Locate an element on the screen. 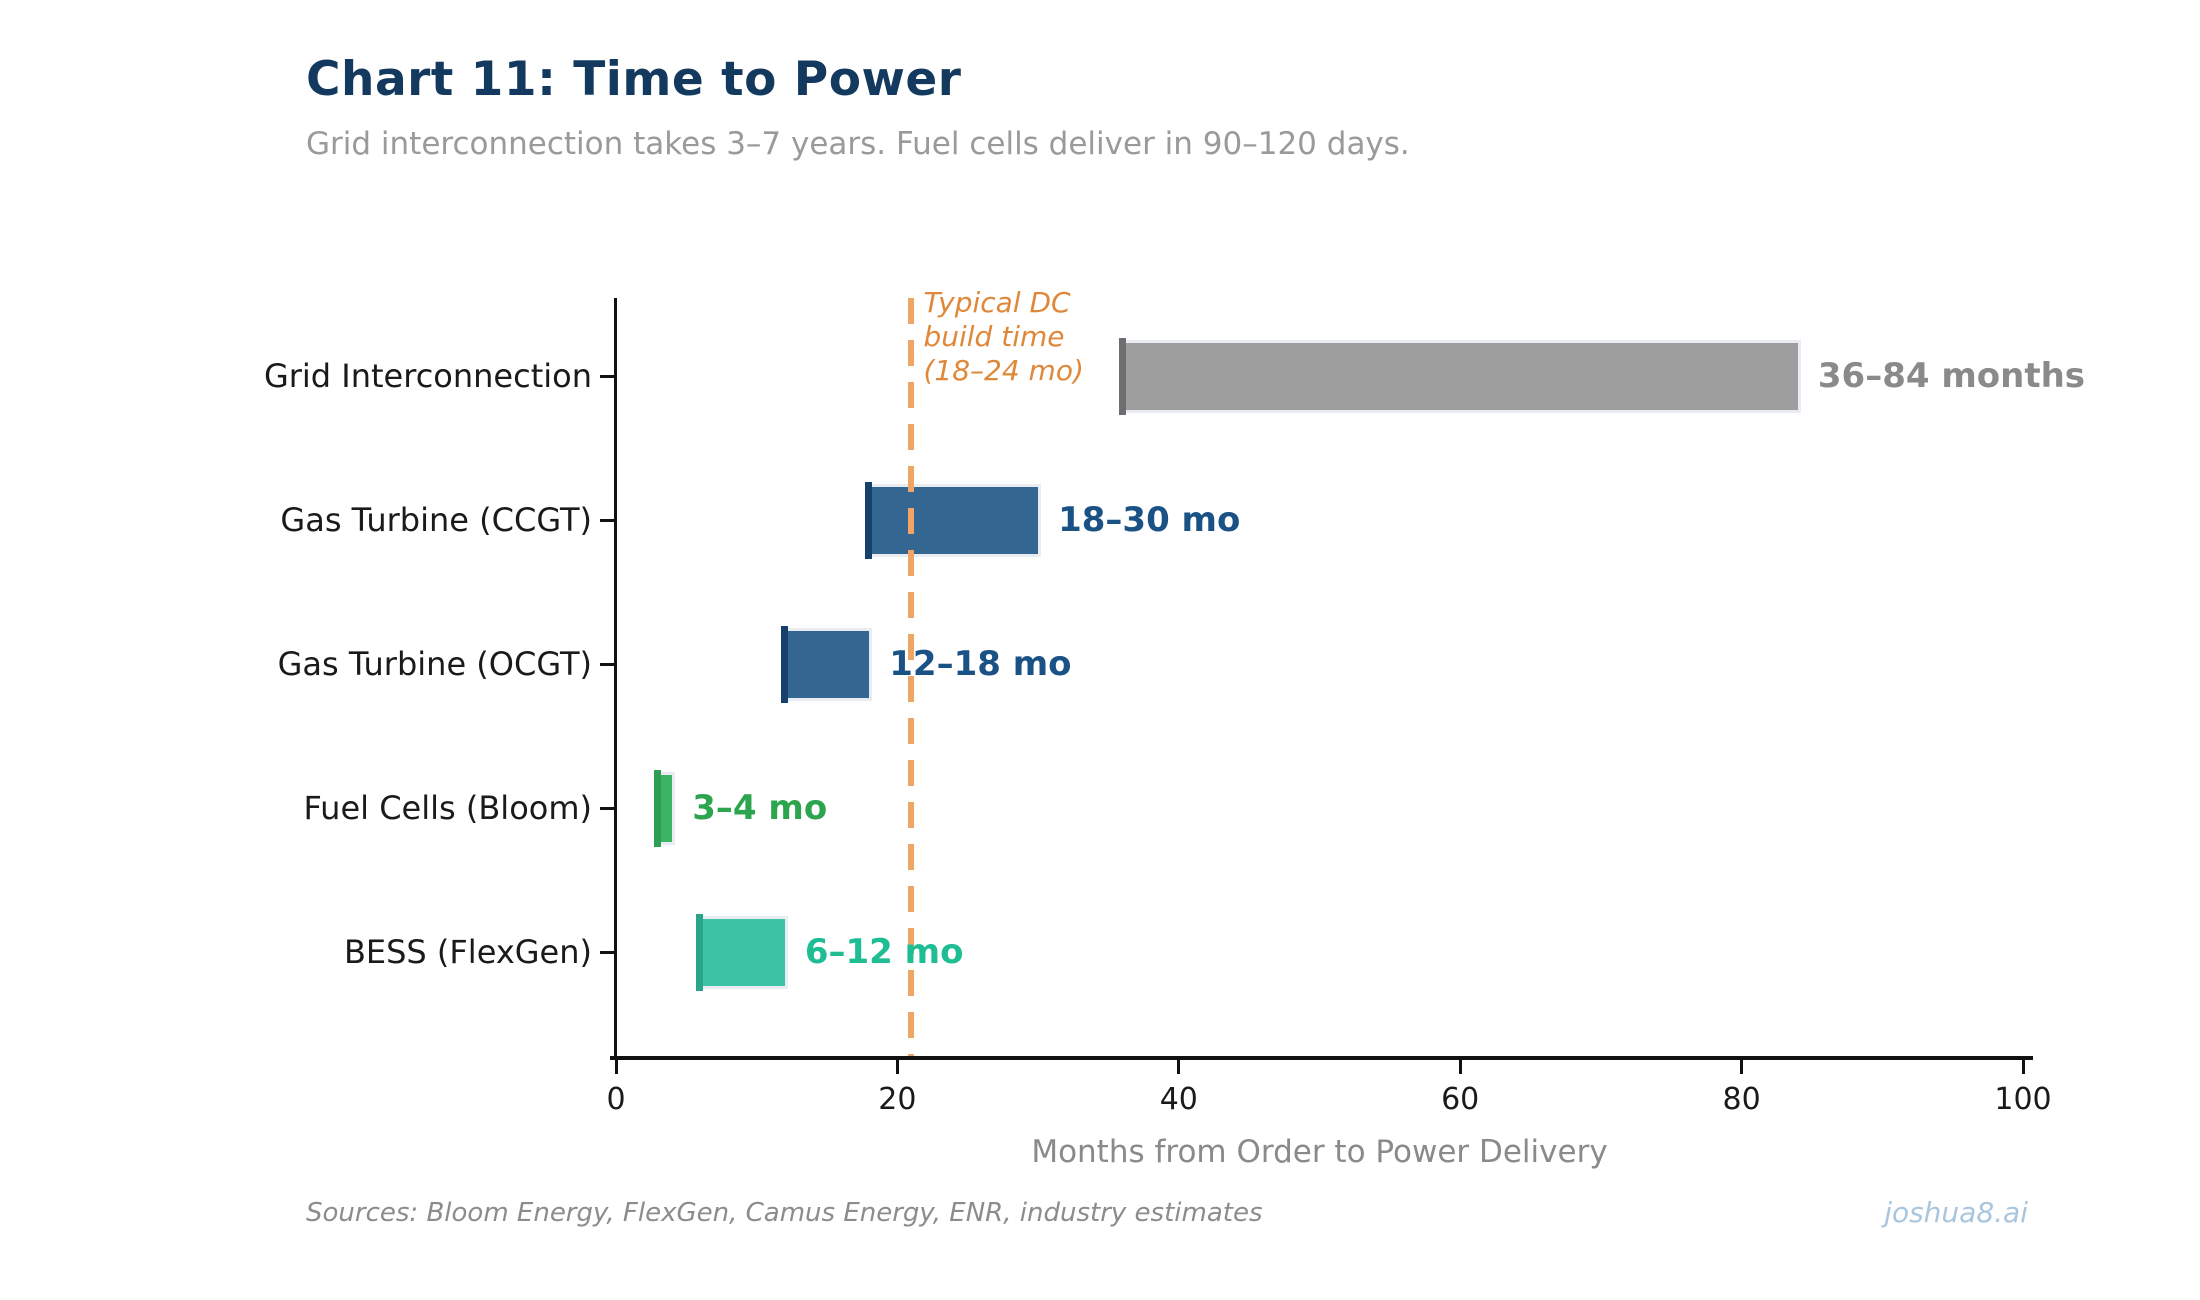 The image size is (2200, 1300). y-tick-label-1: Gas Turbine (CCGT) is located at coordinates (436, 520).